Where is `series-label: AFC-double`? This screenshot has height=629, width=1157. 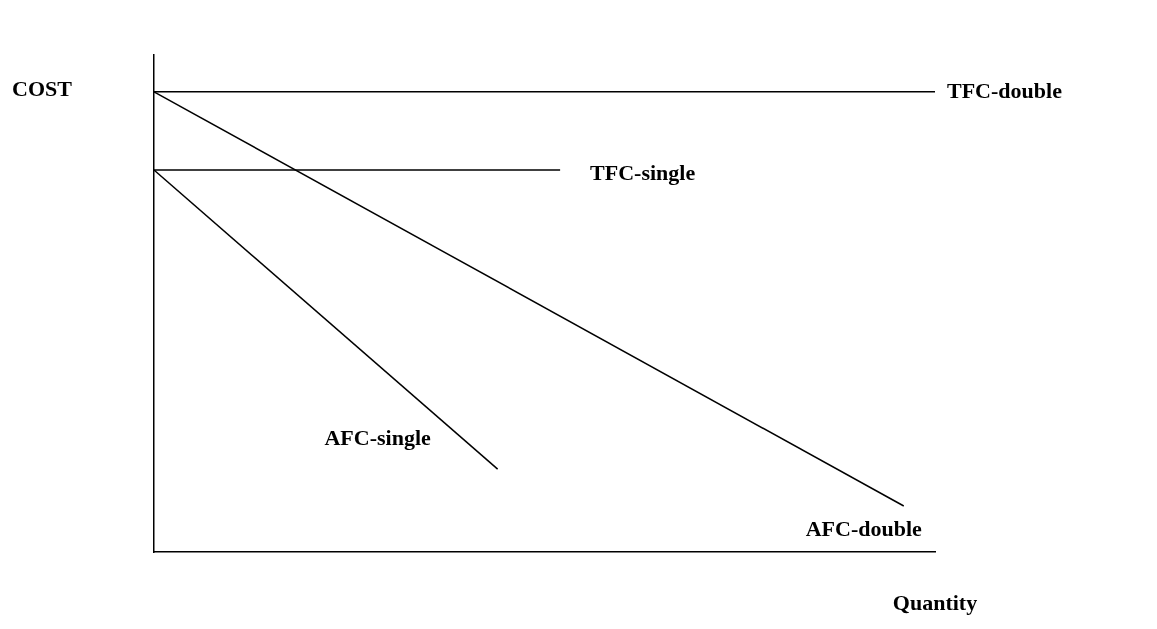 series-label: AFC-double is located at coordinates (864, 528).